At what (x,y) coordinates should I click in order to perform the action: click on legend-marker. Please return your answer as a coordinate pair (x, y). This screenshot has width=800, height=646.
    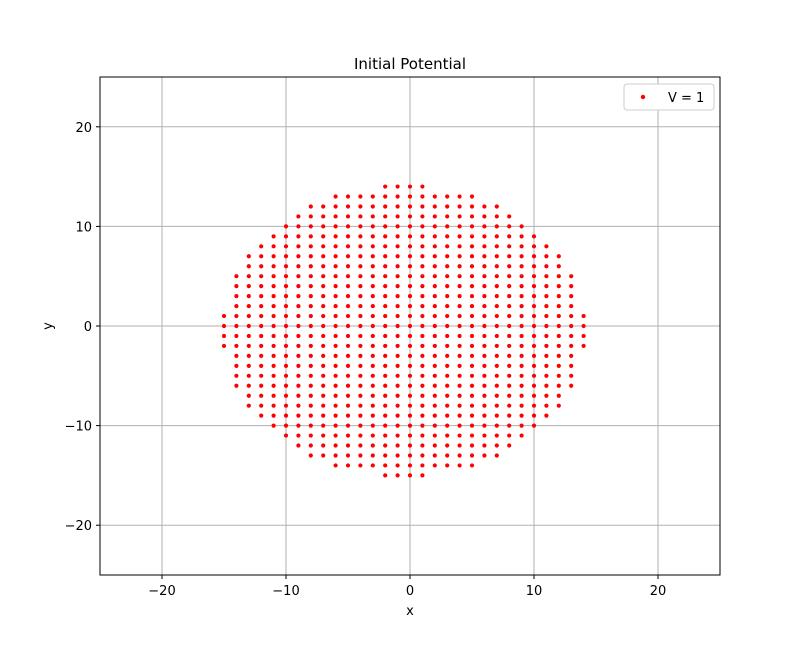
    Looking at the image, I should click on (643, 97).